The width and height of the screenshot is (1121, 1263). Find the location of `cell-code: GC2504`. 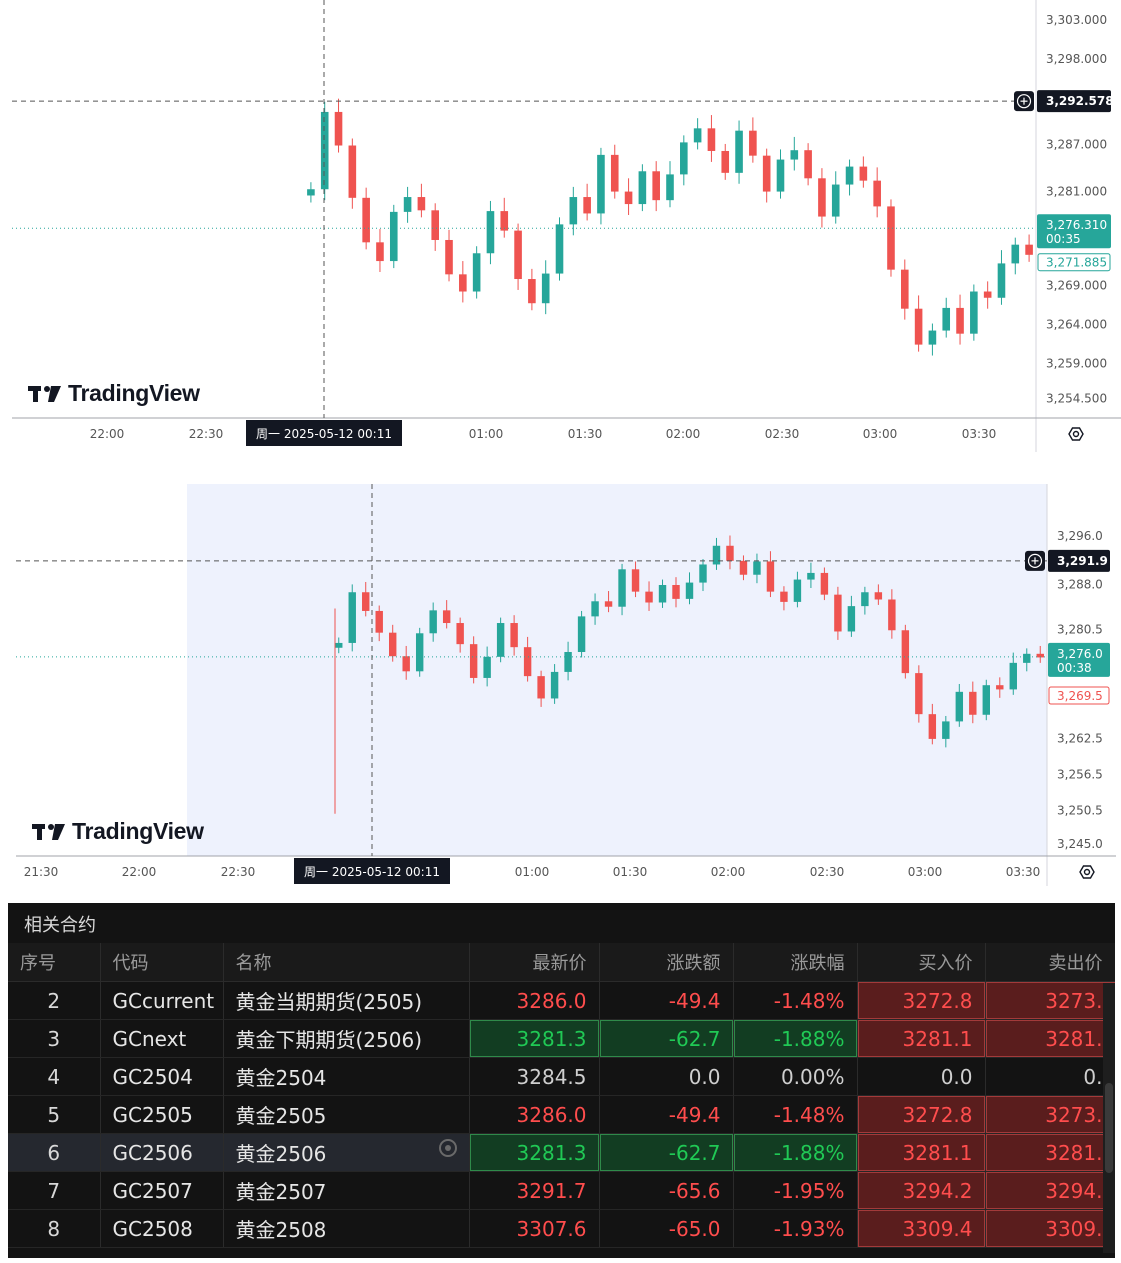

cell-code: GC2504 is located at coordinates (162, 1076).